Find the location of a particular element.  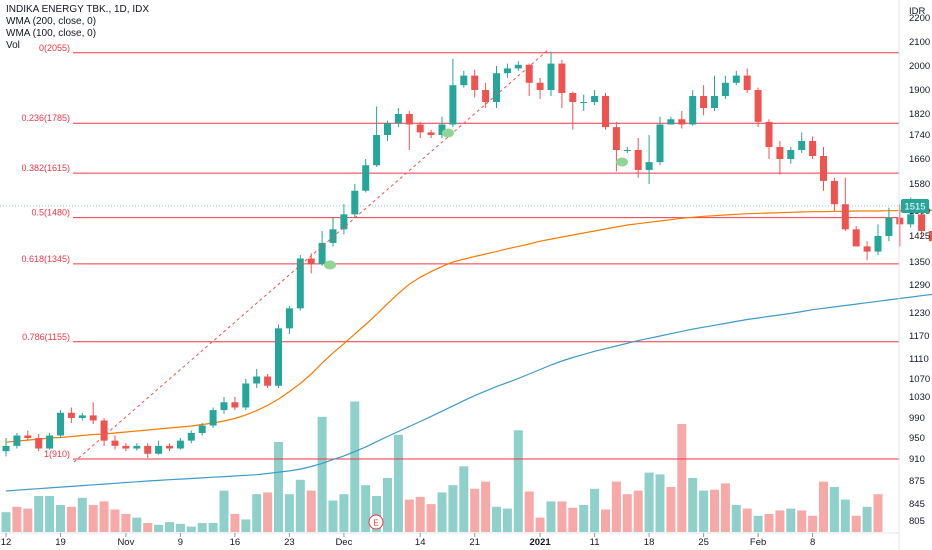

time-tick-label: 8 is located at coordinates (812, 542).